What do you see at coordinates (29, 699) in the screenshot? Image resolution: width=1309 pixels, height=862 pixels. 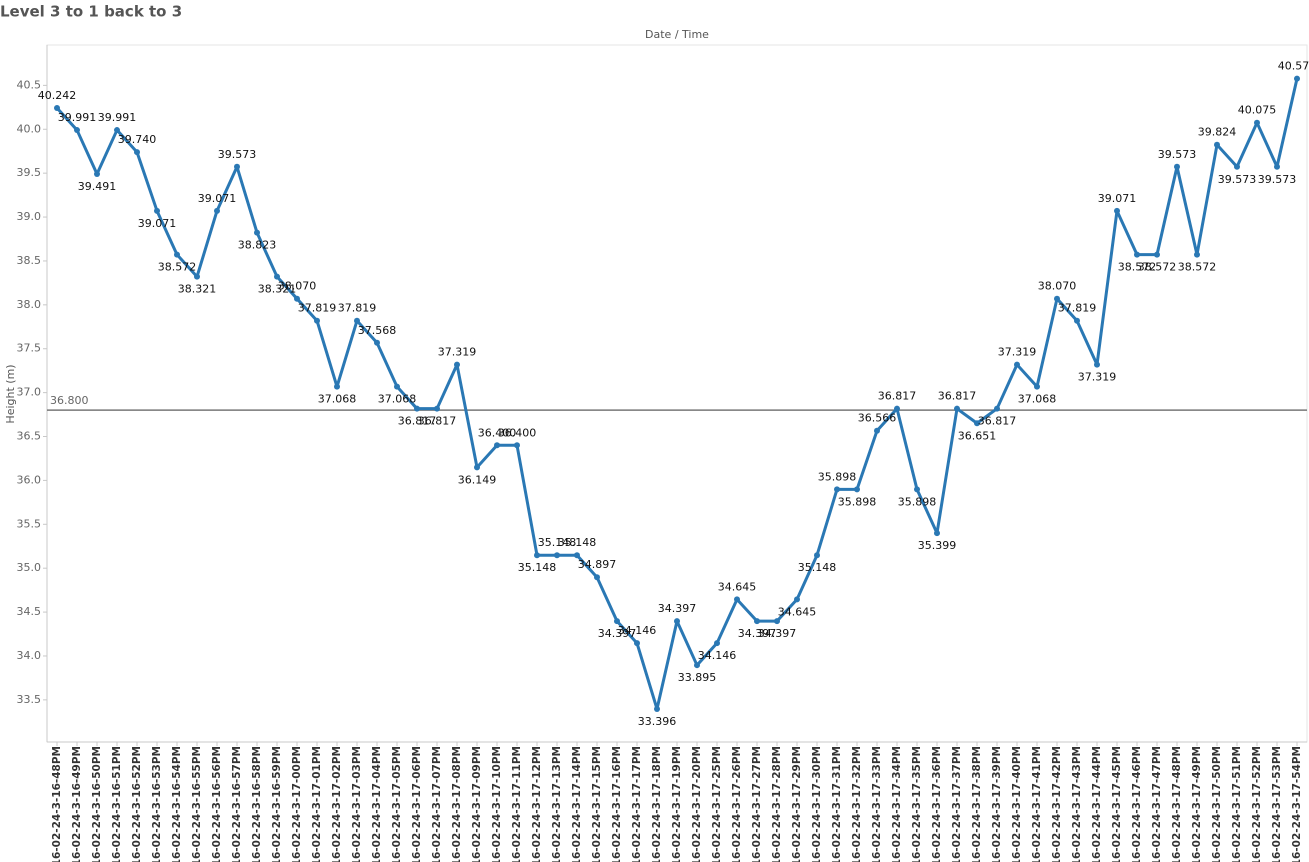 I see `y-tick-label: 33.5` at bounding box center [29, 699].